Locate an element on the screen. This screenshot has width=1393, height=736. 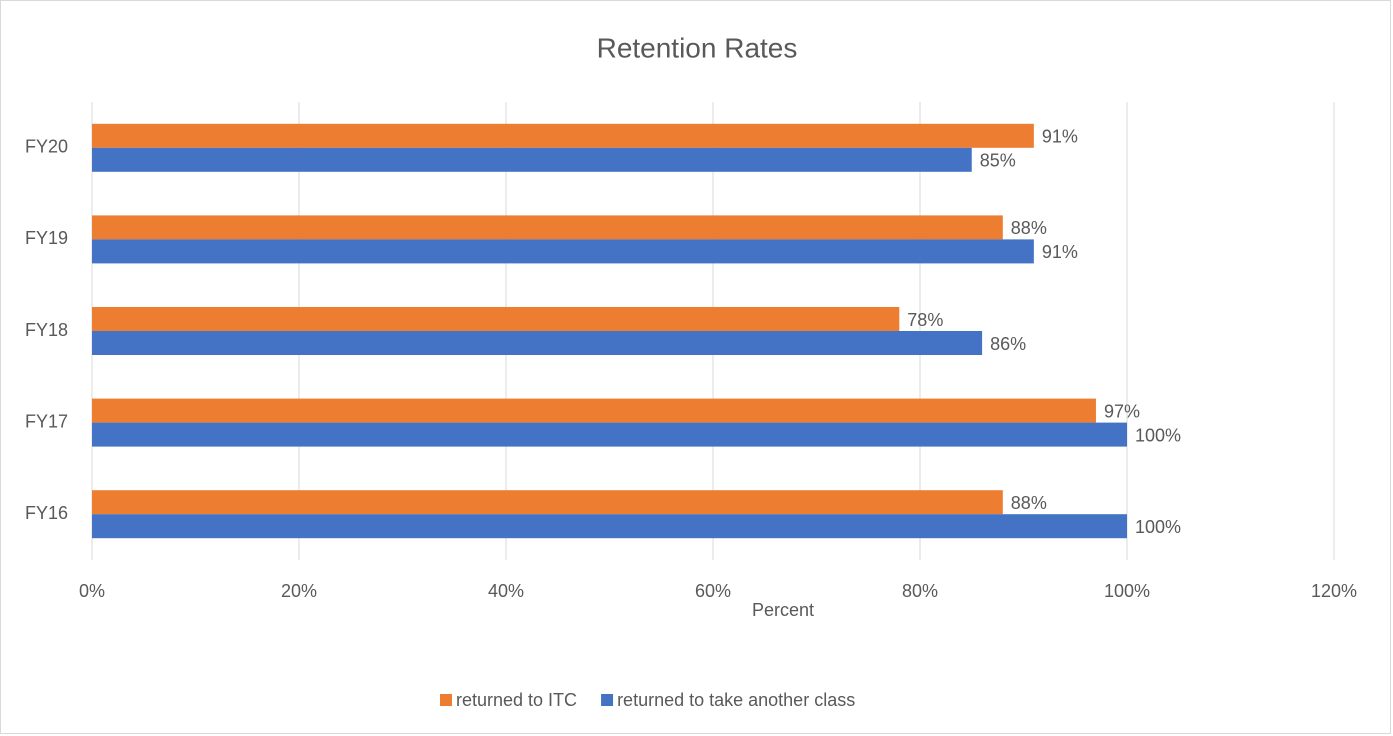
data-label: 78% is located at coordinates (925, 320).